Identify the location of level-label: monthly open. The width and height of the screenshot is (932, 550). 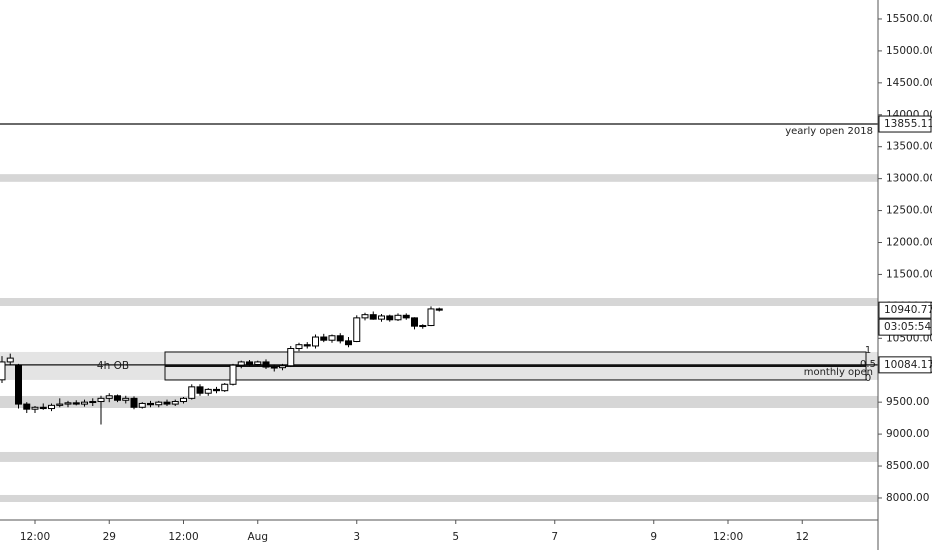
(838, 372).